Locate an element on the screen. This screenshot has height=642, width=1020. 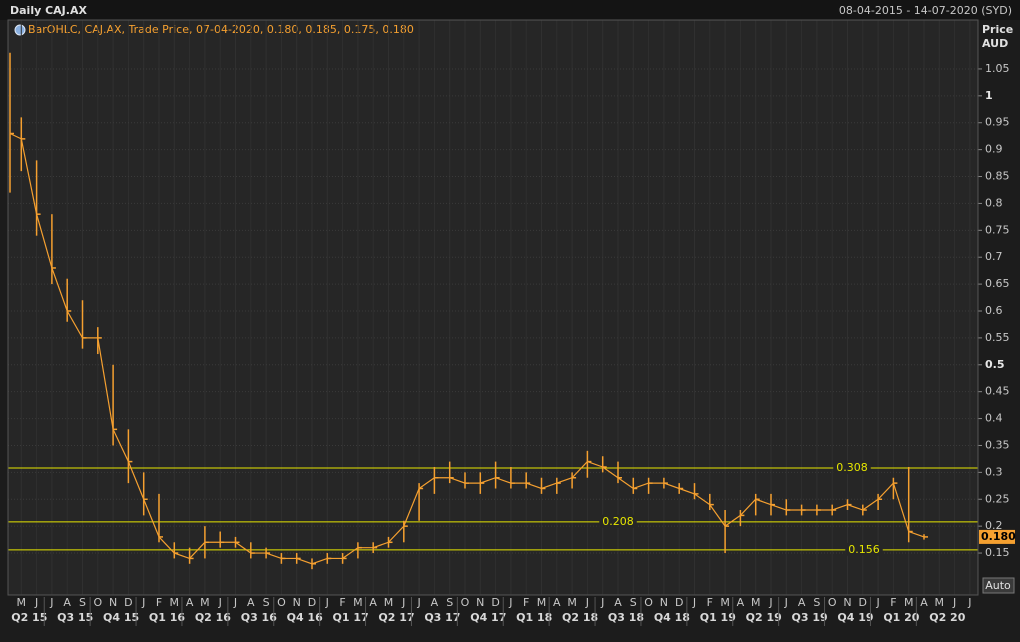
level-label: 0.208 is located at coordinates (618, 521).